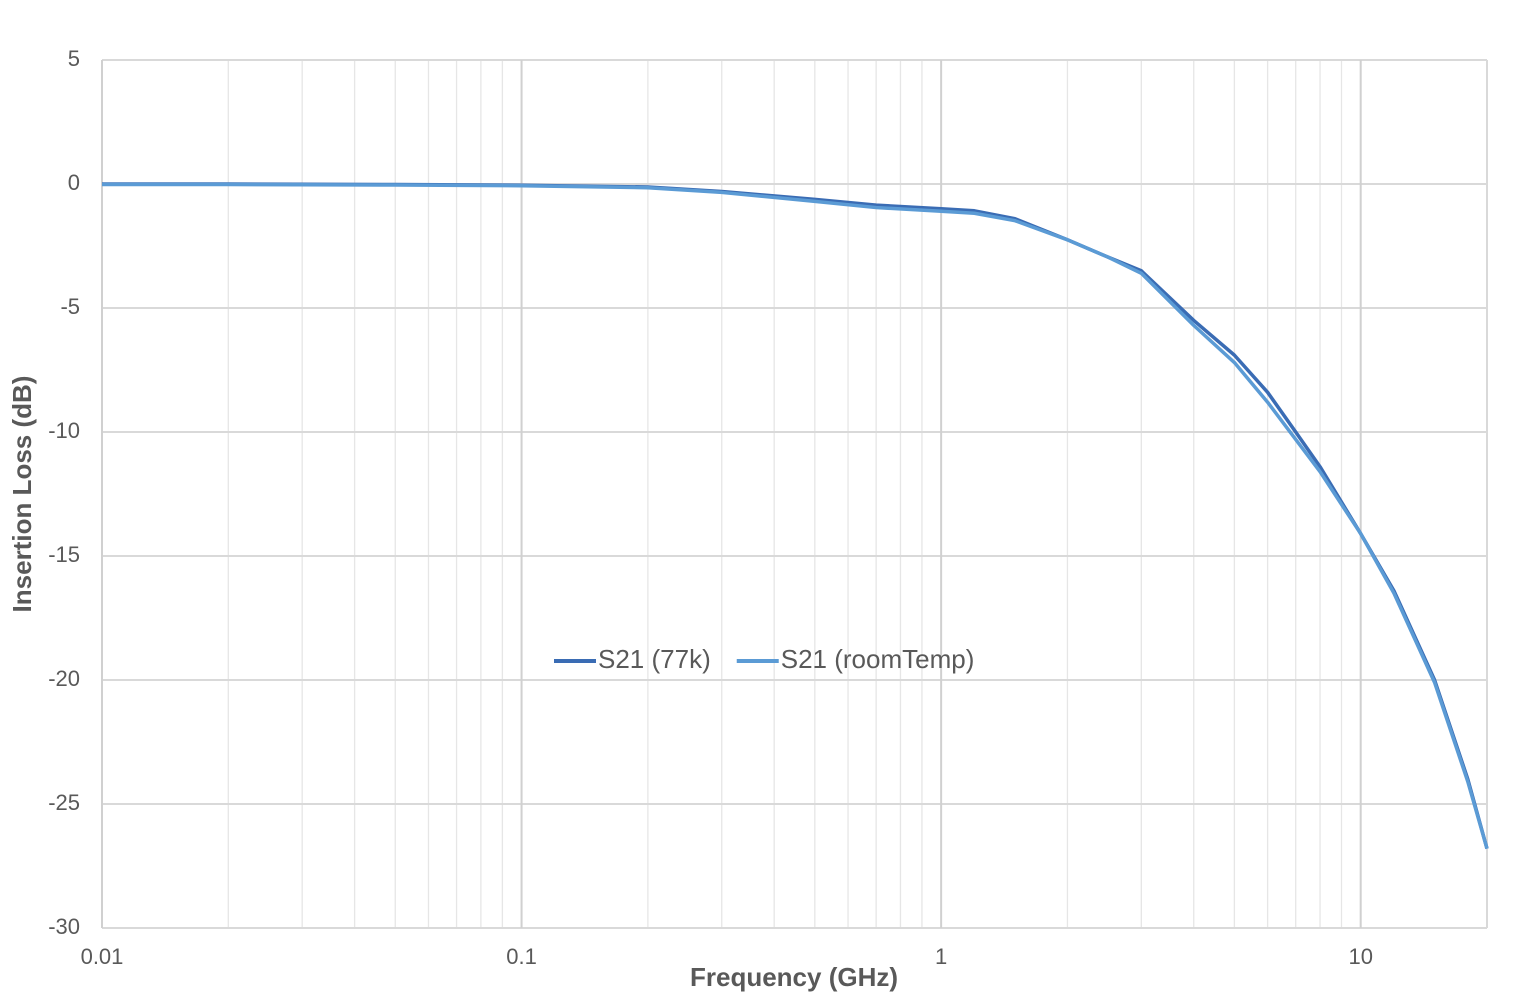  What do you see at coordinates (654, 659) in the screenshot?
I see `legend-label: S21 (77k)` at bounding box center [654, 659].